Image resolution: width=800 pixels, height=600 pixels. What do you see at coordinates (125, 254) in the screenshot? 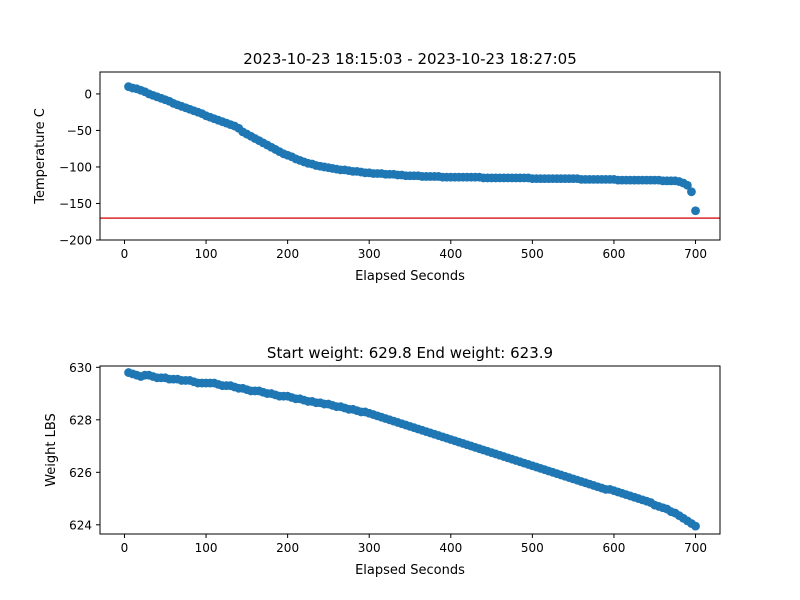
I see `temperature-x-tick-label: 0` at bounding box center [125, 254].